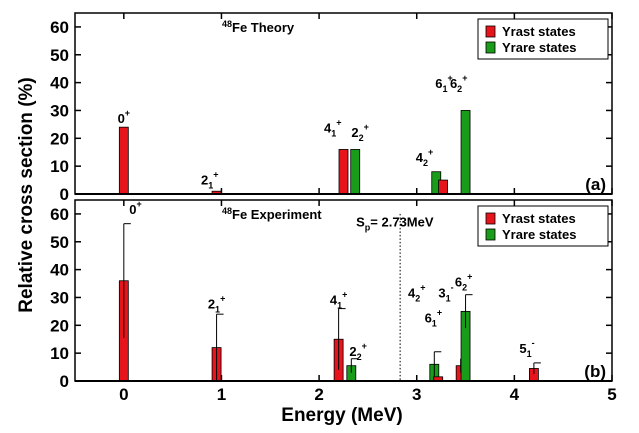  What do you see at coordinates (318, 394) in the screenshot?
I see `x-tick-label: 2` at bounding box center [318, 394].